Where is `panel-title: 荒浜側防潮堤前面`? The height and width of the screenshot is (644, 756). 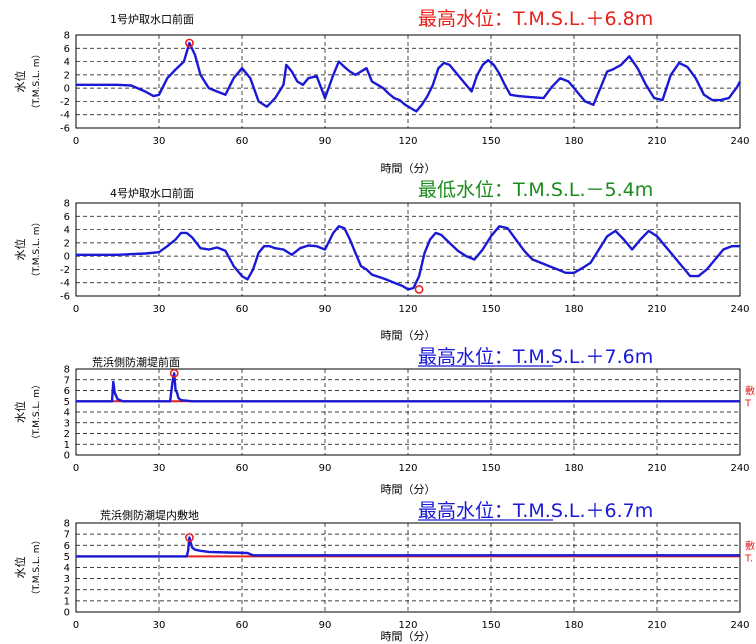 panel-title: 荒浜側防潮堤前面 is located at coordinates (136, 362).